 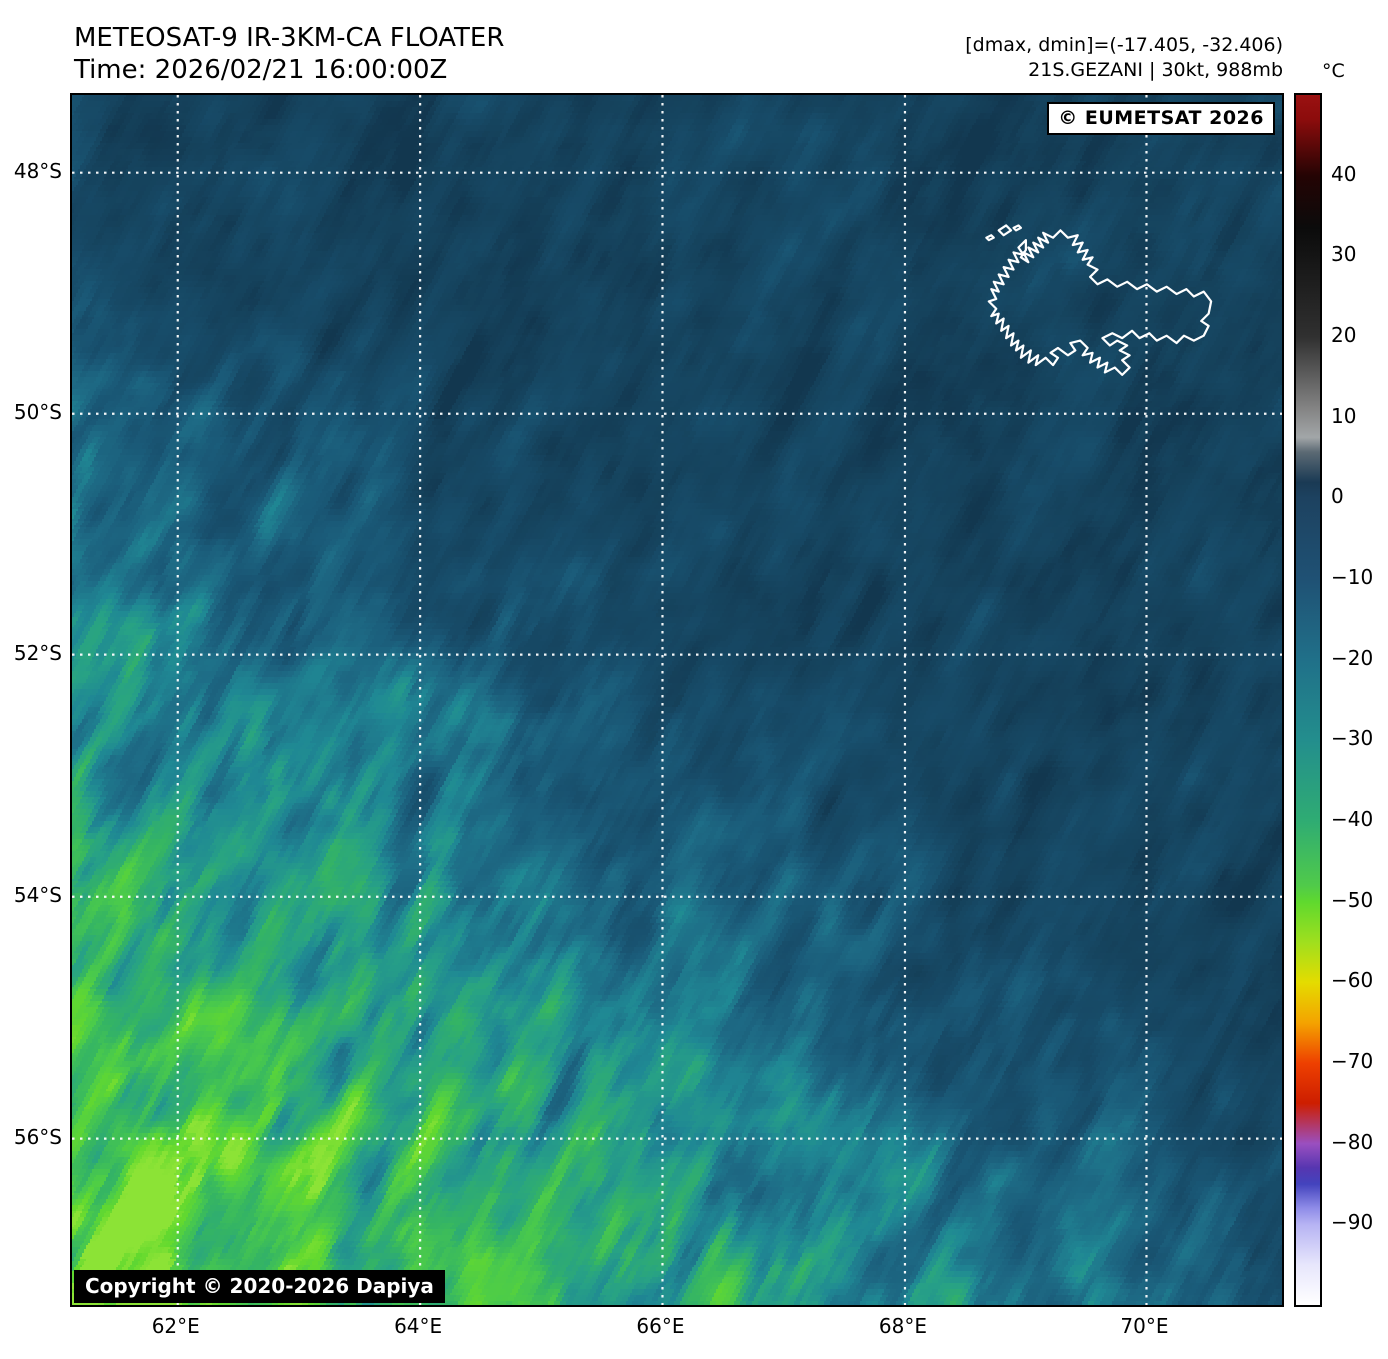 What do you see at coordinates (1155, 70) in the screenshot?
I see `storm-annotation: 21S.GEZANI | 30kt, 988mb` at bounding box center [1155, 70].